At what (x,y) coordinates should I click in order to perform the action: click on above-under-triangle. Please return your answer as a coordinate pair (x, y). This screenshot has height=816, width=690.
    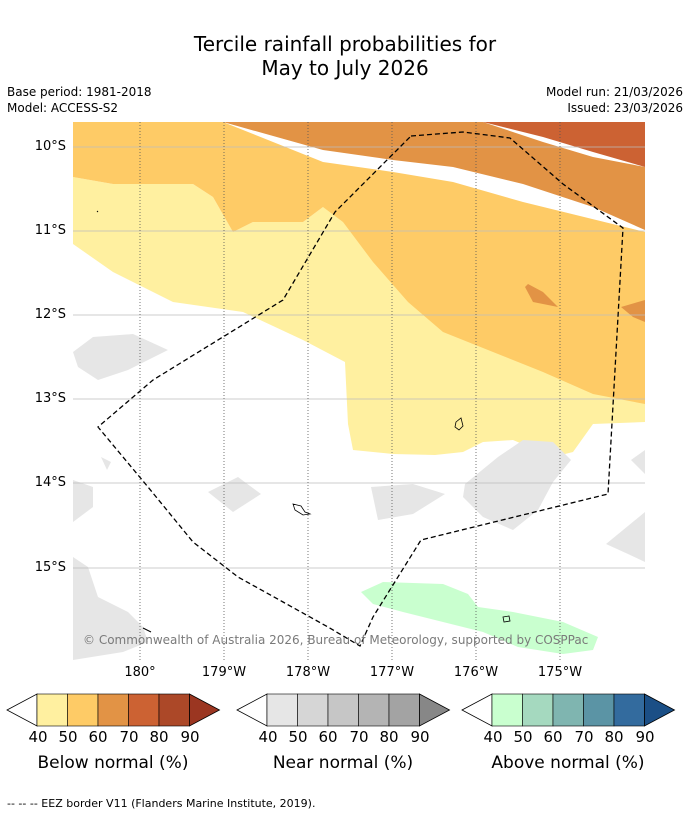
    Looking at the image, I should click on (477, 710).